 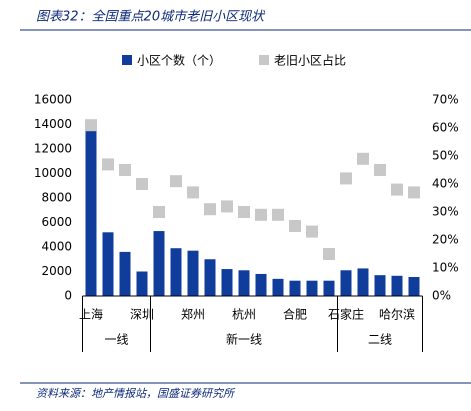 What do you see at coordinates (445, 100) in the screenshot?
I see `y2-tick-label: 70%` at bounding box center [445, 100].